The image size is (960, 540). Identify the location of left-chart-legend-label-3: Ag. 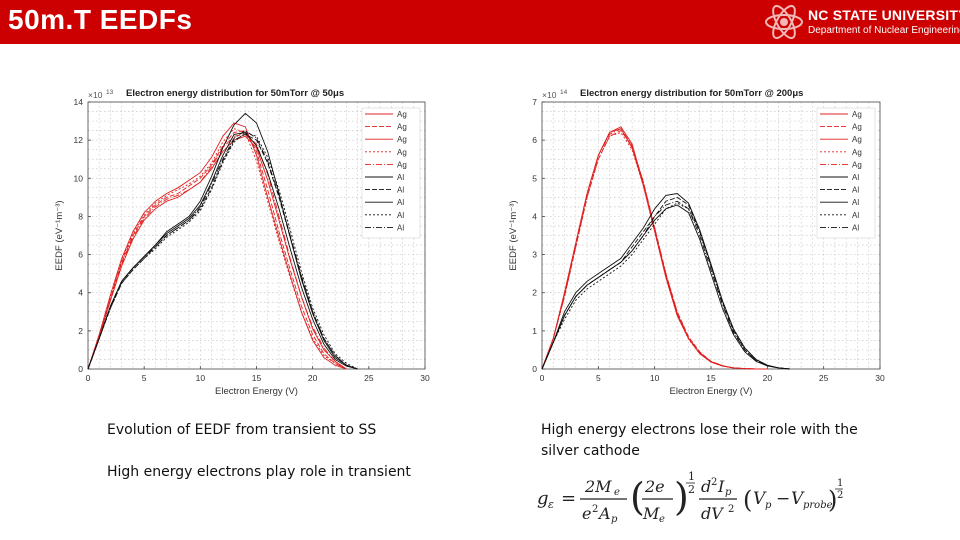
(402, 139).